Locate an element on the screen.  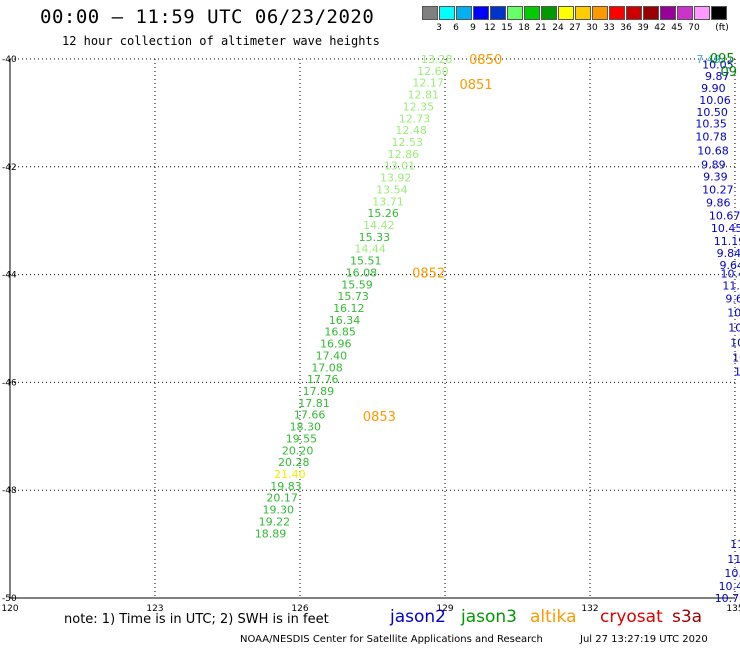
legend-tick-label: 9 is located at coordinates (473, 28).